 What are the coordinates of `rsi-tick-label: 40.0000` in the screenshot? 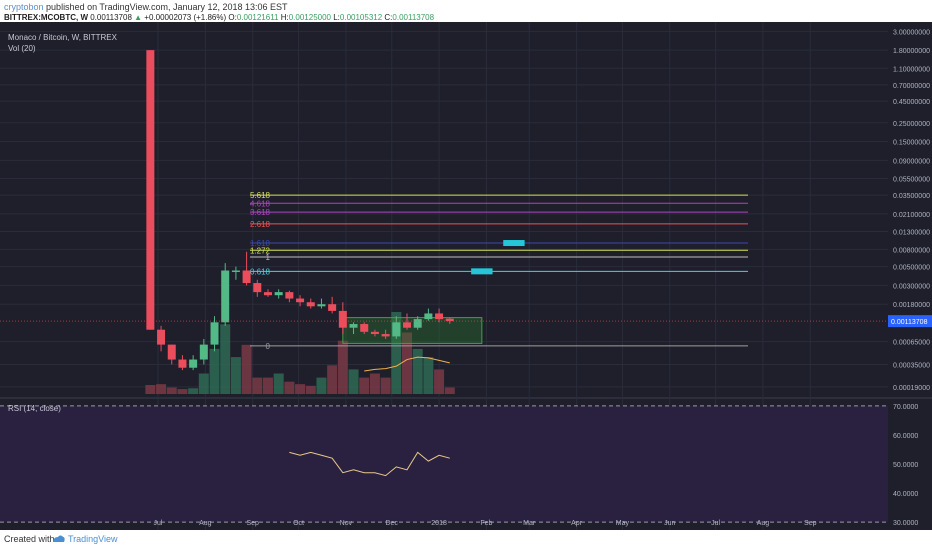 It's located at (905, 494).